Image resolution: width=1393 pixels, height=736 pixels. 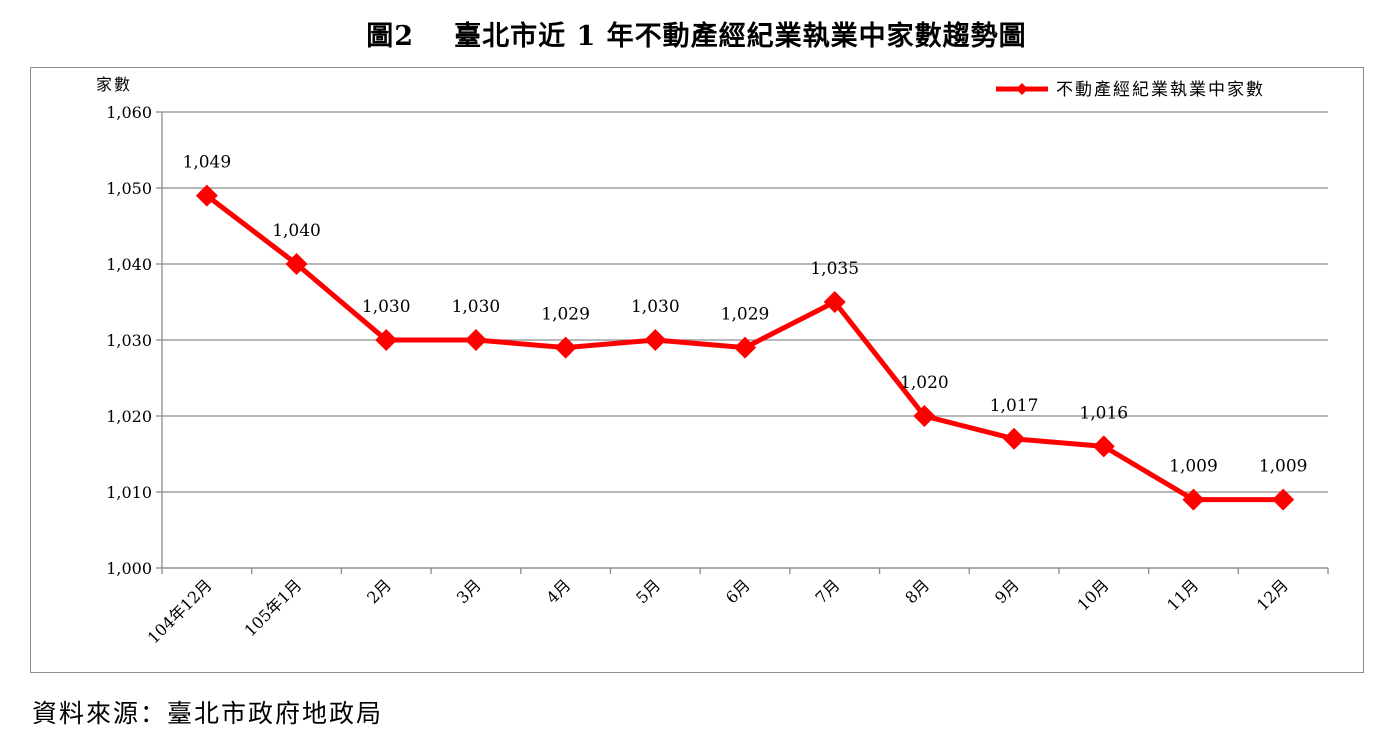 I want to click on y-tick-label: 1,030, so click(x=129, y=340).